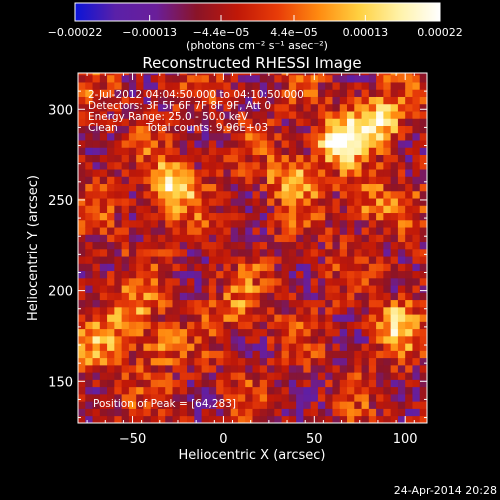  I want to click on colorbar-tick-label: 0.00022, so click(440, 32).